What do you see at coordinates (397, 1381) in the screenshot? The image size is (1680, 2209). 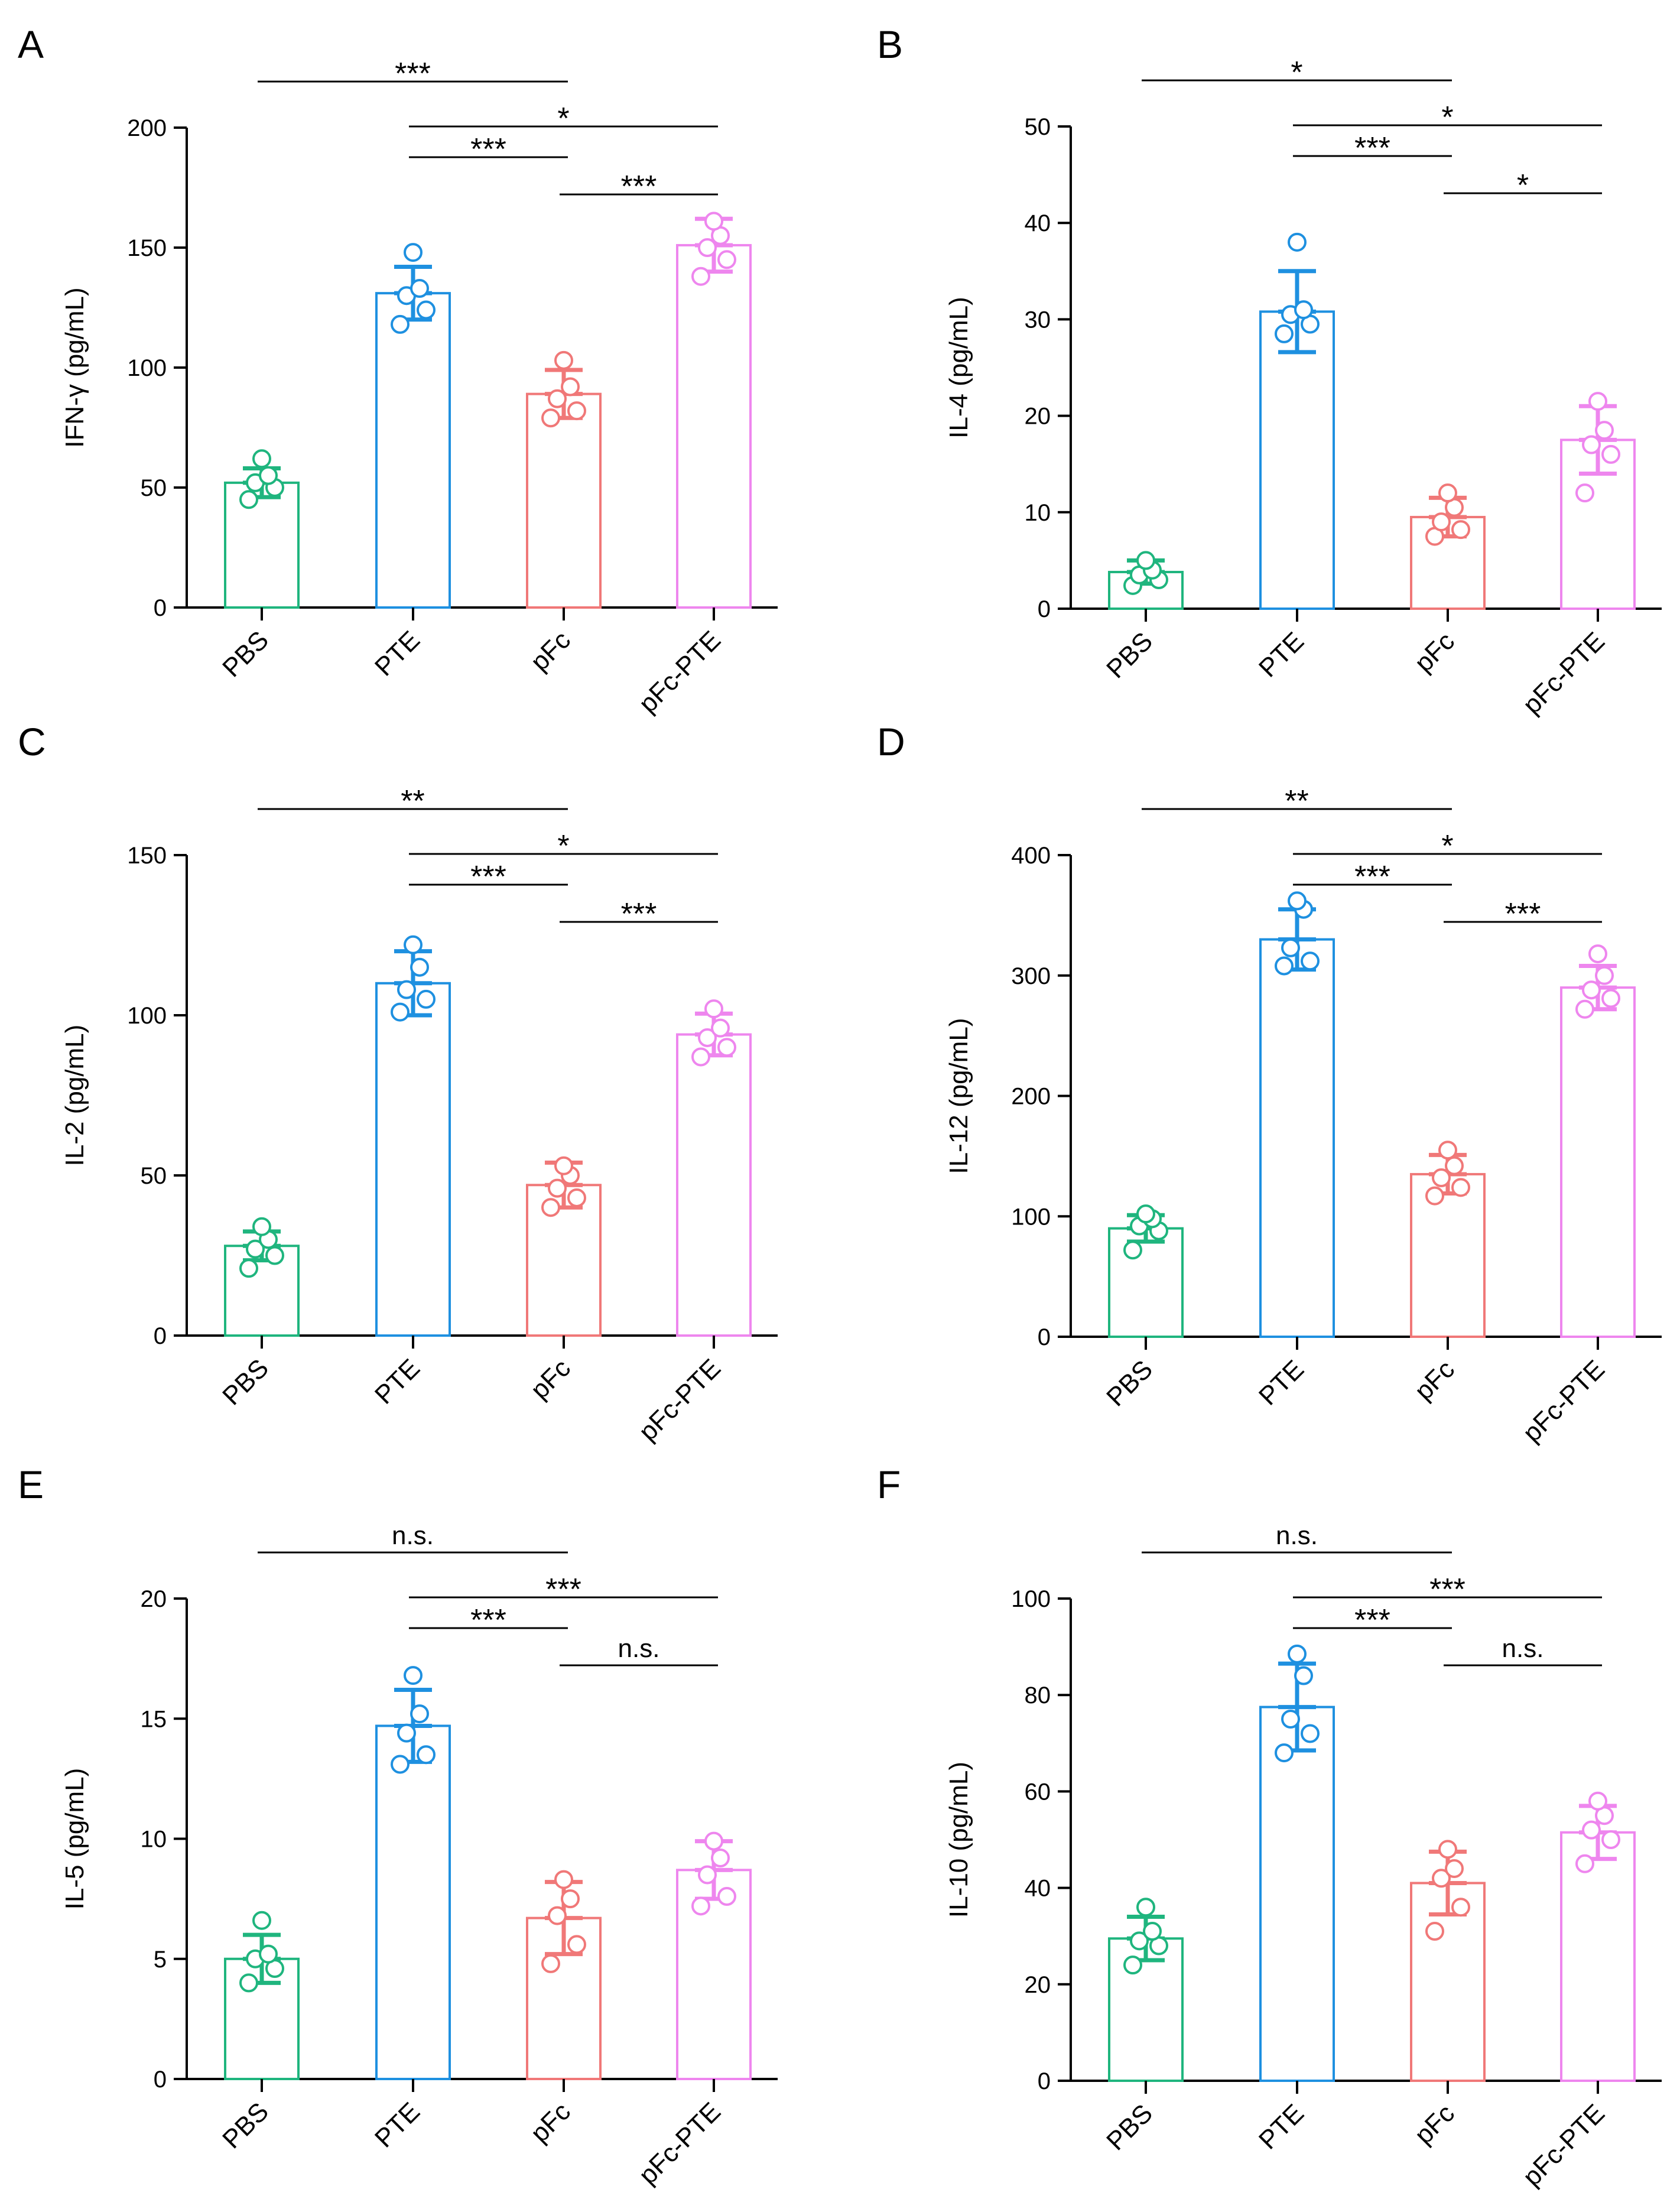 I see `category-label-c-pte: PTE` at bounding box center [397, 1381].